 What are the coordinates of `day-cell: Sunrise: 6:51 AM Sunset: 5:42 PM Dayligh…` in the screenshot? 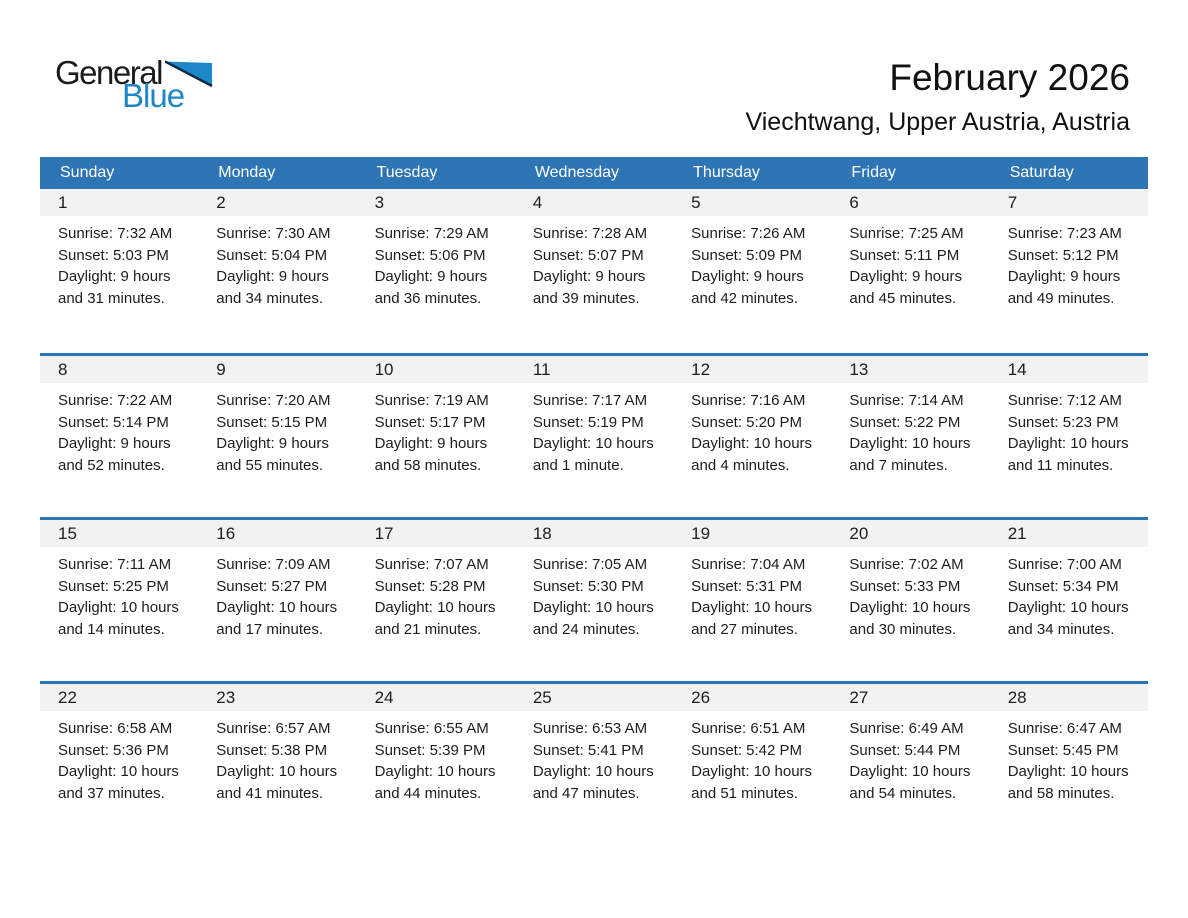 It's located at (752, 757).